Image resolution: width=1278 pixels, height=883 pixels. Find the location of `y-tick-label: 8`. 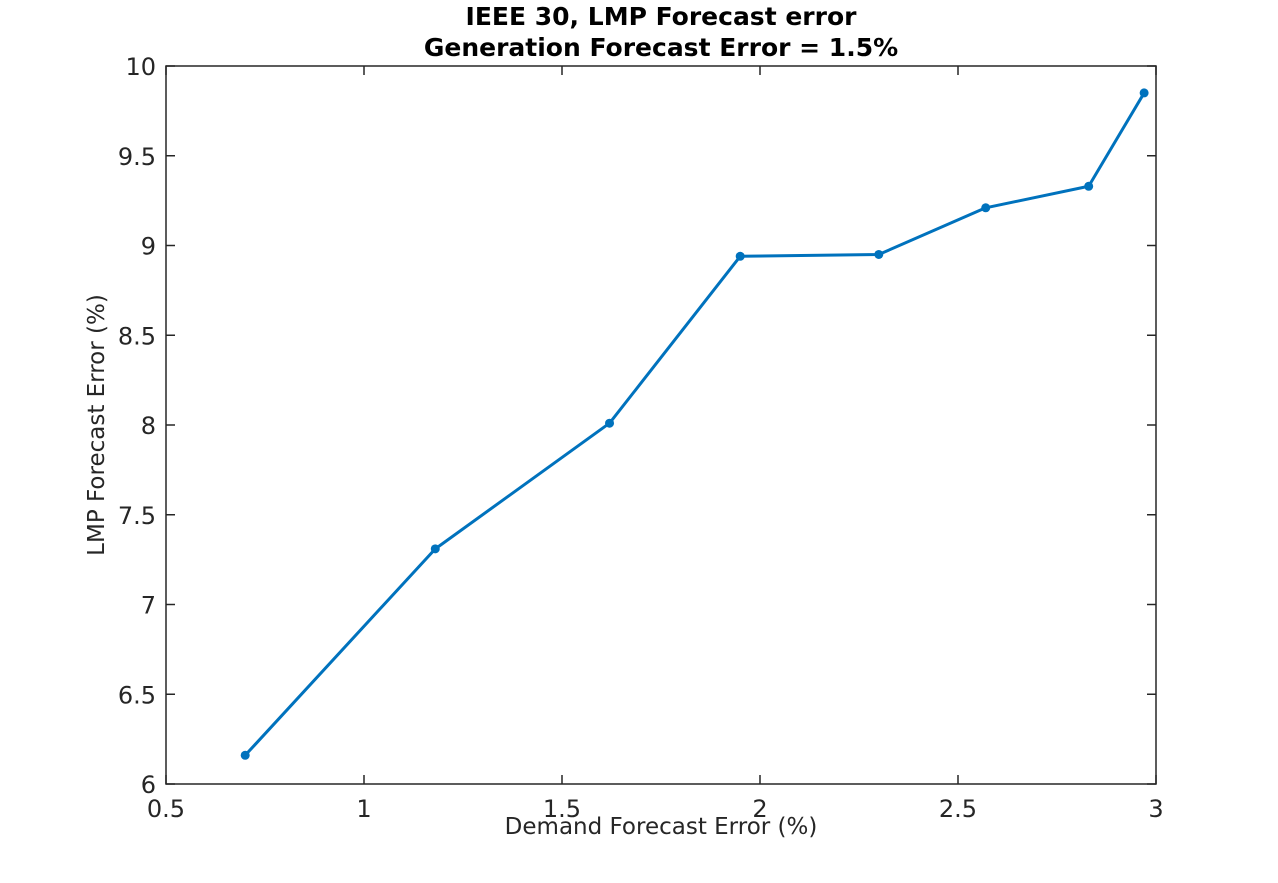

y-tick-label: 8 is located at coordinates (148, 426).